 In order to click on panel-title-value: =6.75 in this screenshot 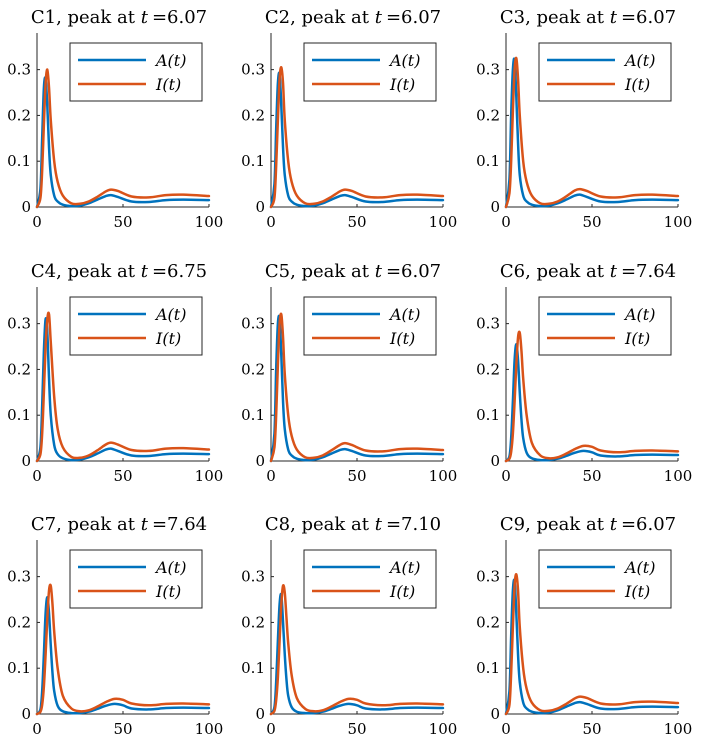, I will do `click(179, 271)`.